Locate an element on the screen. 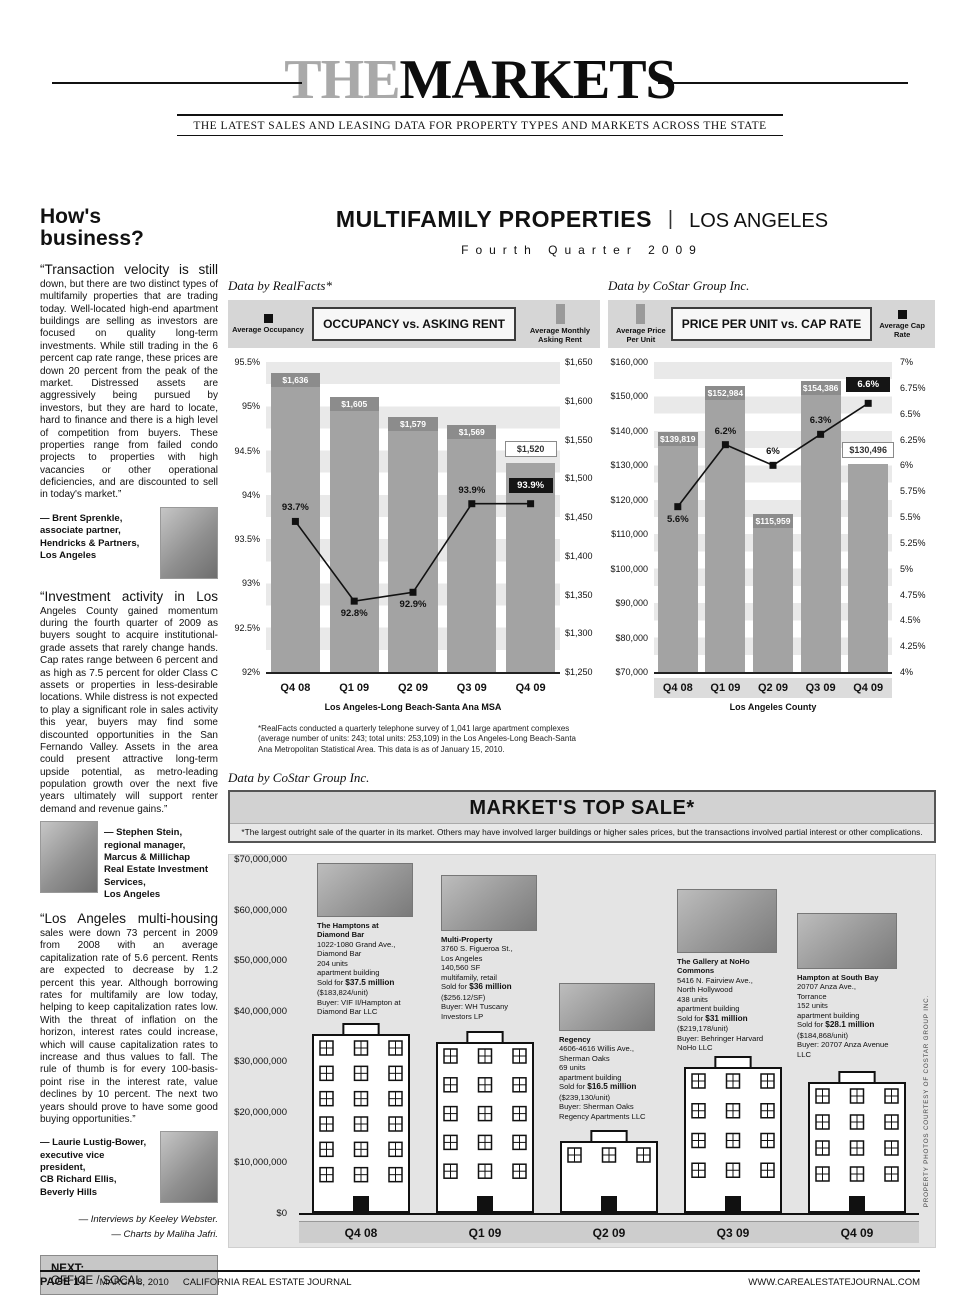  axis-tick: 5.25% is located at coordinates (913, 542).